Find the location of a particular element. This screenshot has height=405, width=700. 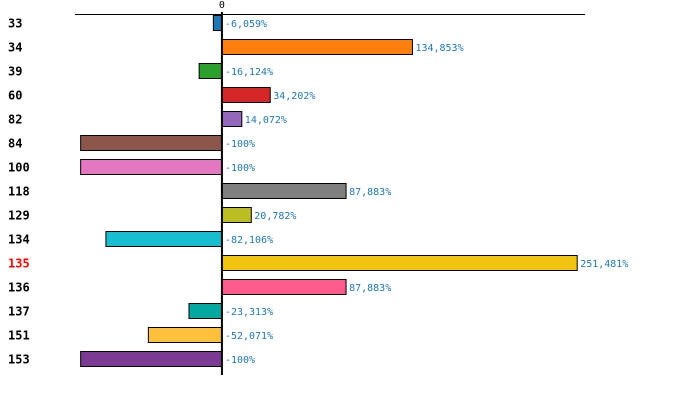

value-label: -6,059% is located at coordinates (246, 24).